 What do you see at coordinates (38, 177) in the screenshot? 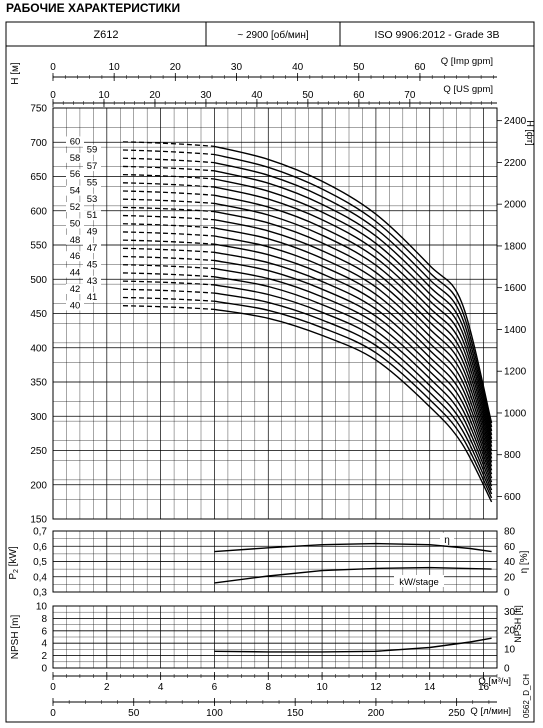
I see `hq-ytick-label: 650` at bounding box center [38, 177].